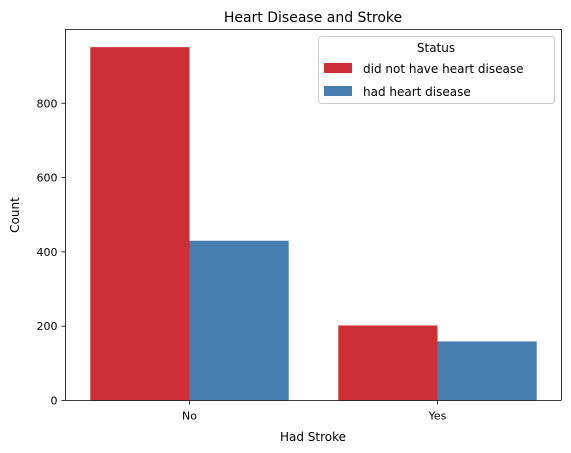 The height and width of the screenshot is (453, 571). Describe the element at coordinates (443, 69) in the screenshot. I see `legend-label-did-not-have-heart-disease: did not have heart disease` at that location.